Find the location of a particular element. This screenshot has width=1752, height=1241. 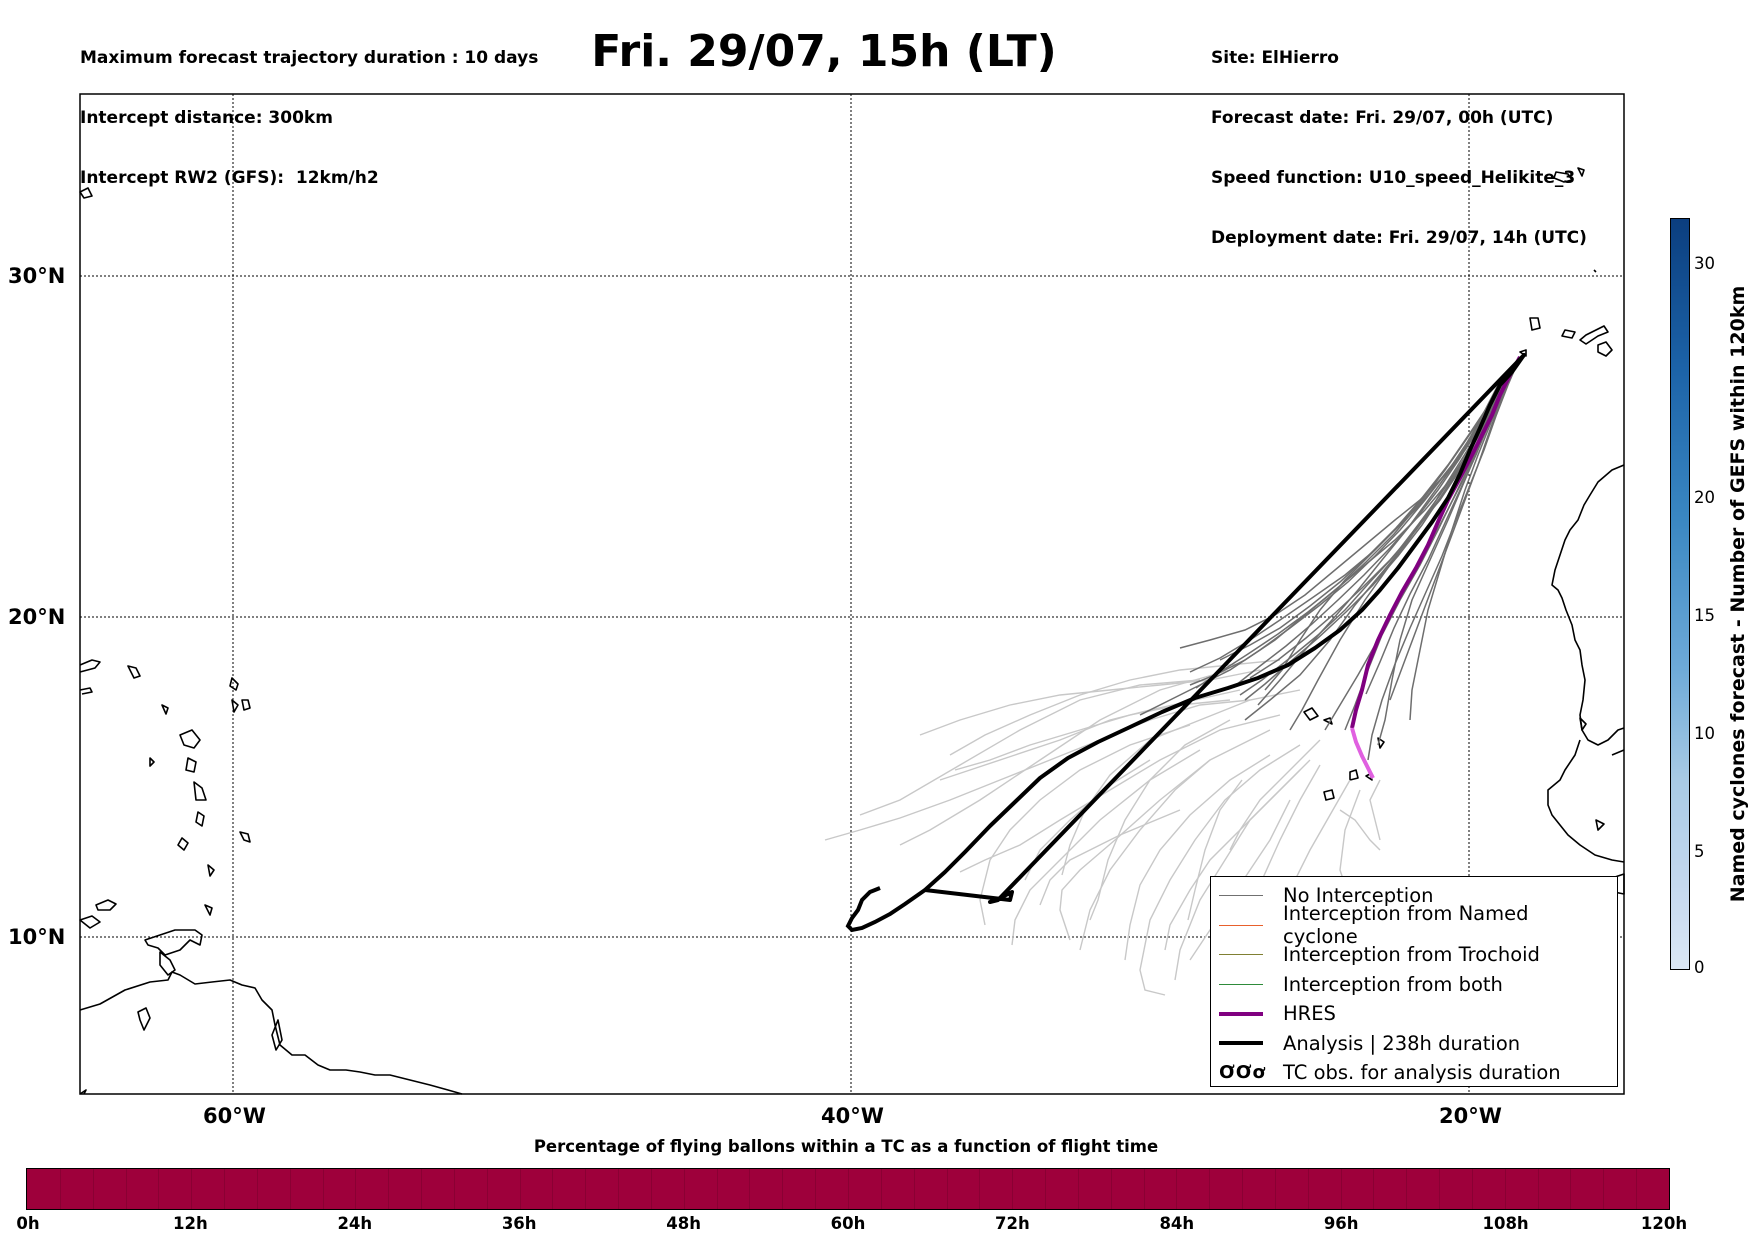

header-right-line: Site: ElHierro is located at coordinates (1275, 58).